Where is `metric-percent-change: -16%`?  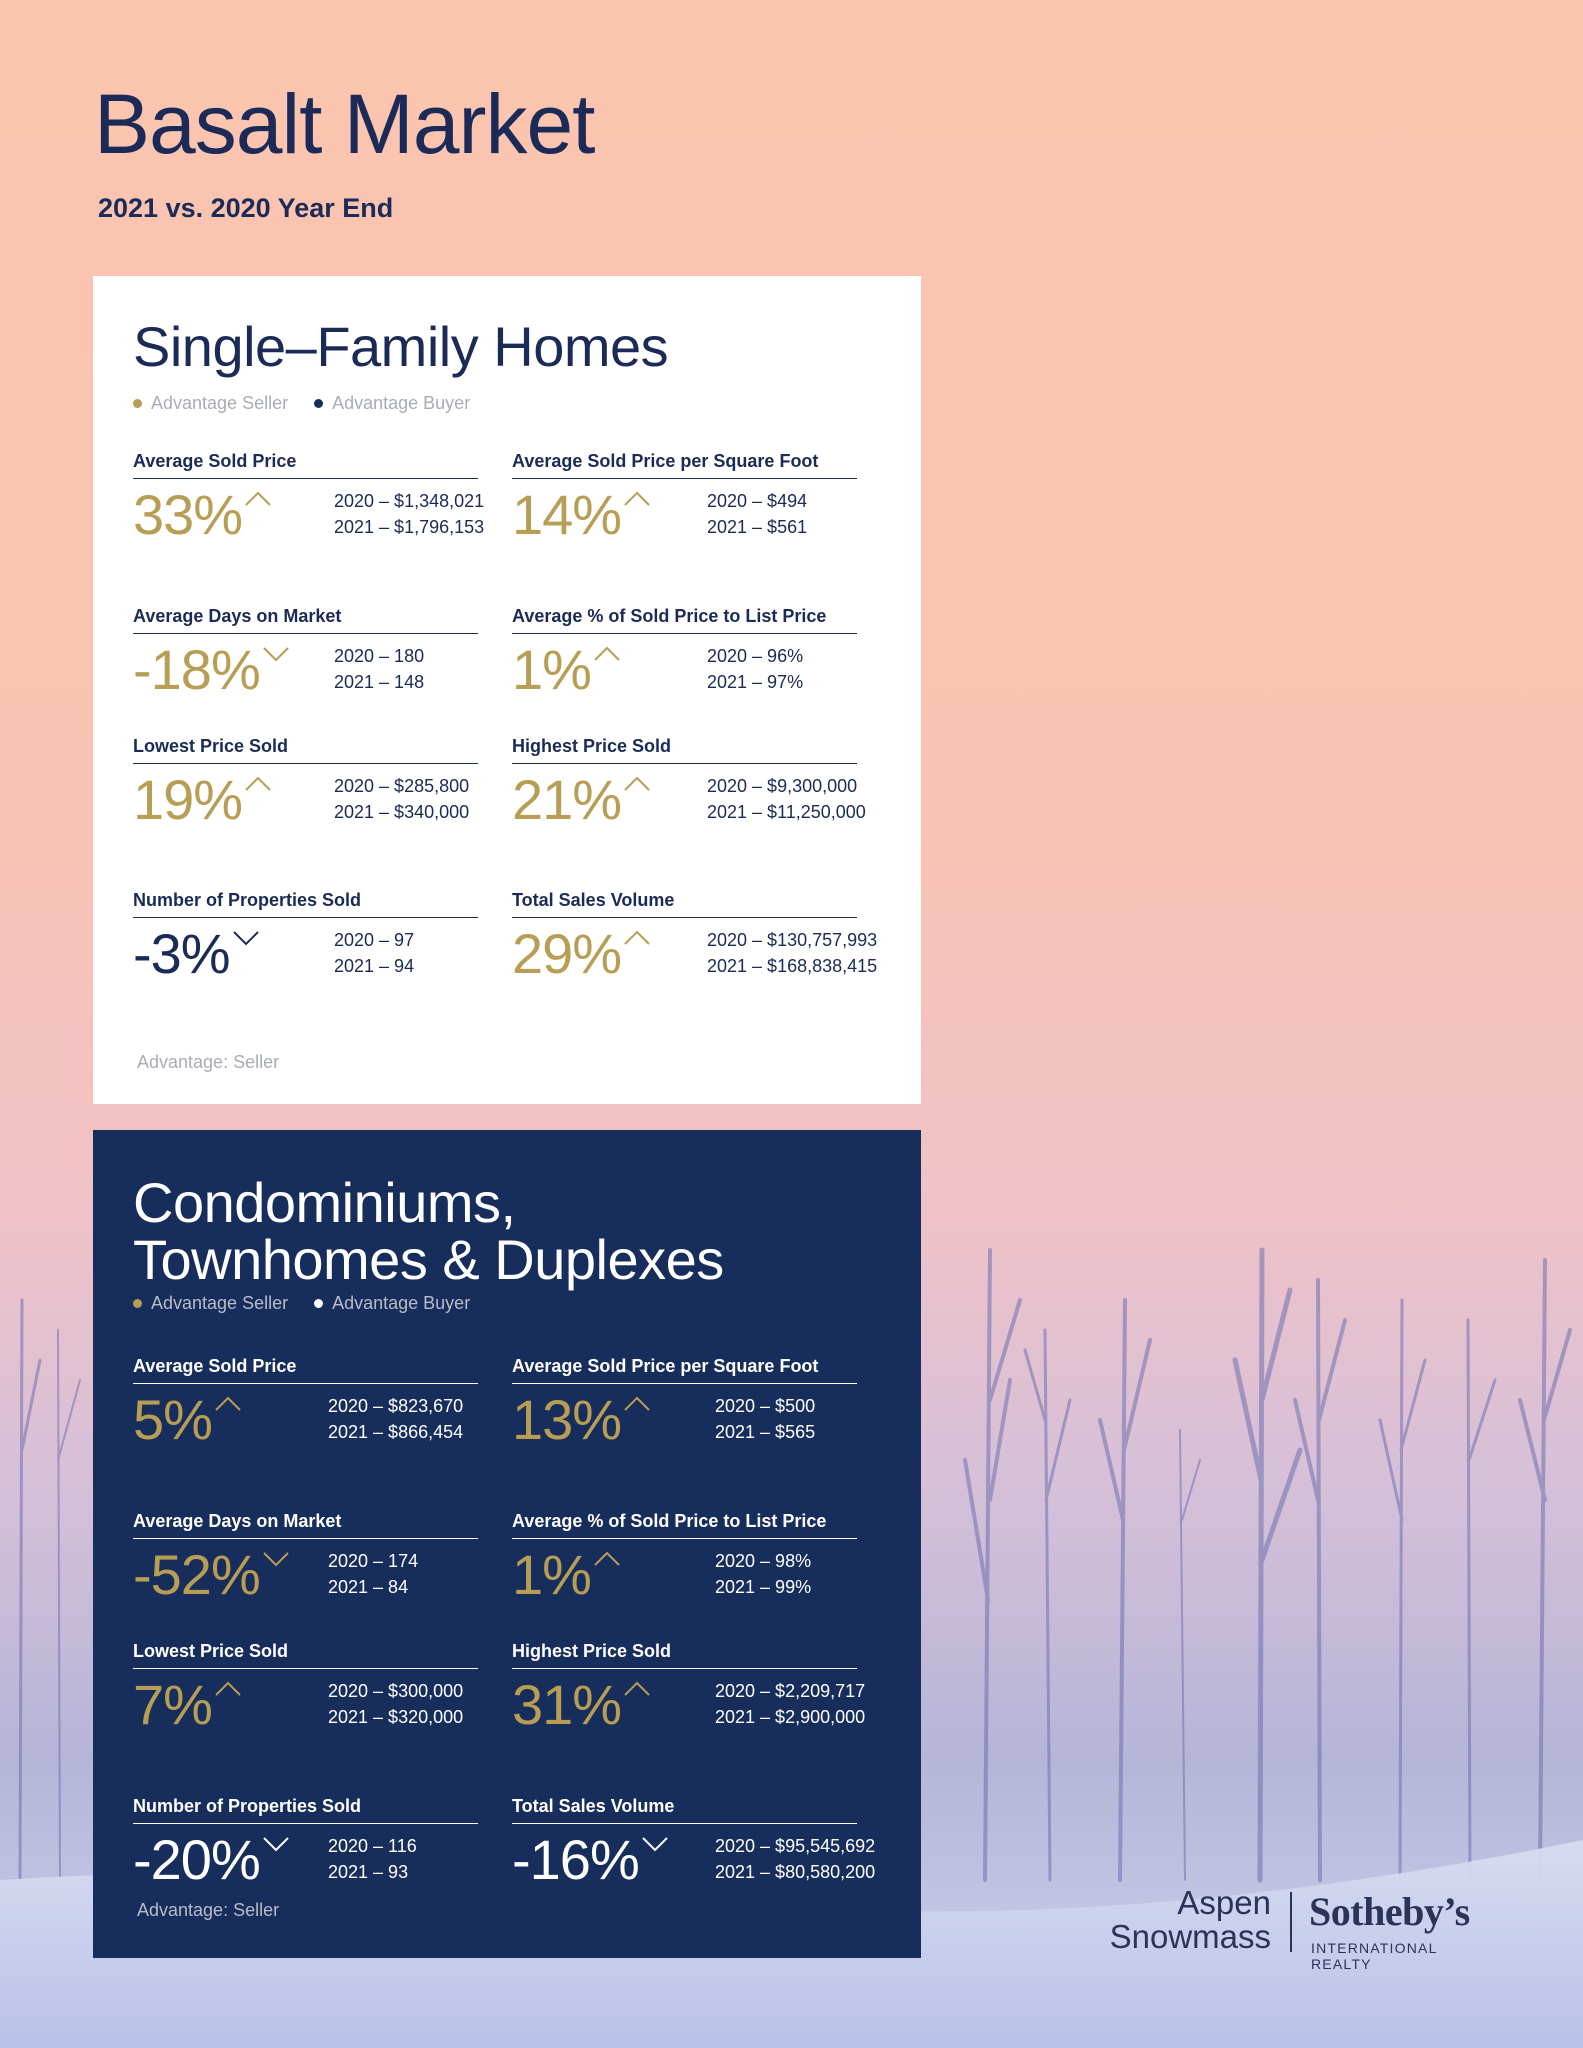
metric-percent-change: -16% is located at coordinates (576, 1859).